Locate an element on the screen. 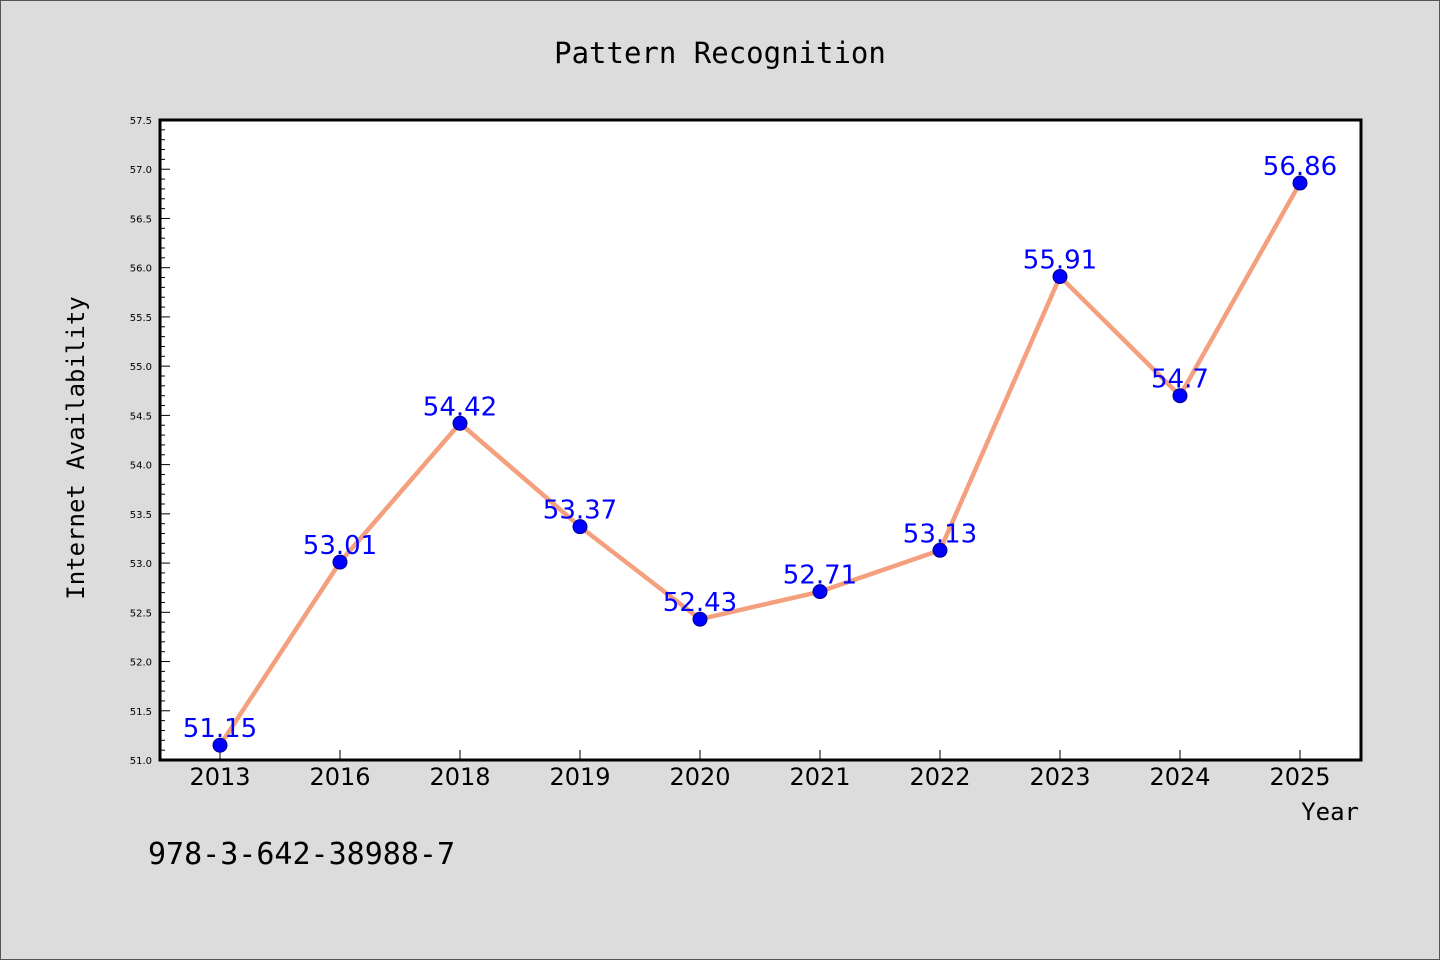  data-label: 54.42 is located at coordinates (460, 407).